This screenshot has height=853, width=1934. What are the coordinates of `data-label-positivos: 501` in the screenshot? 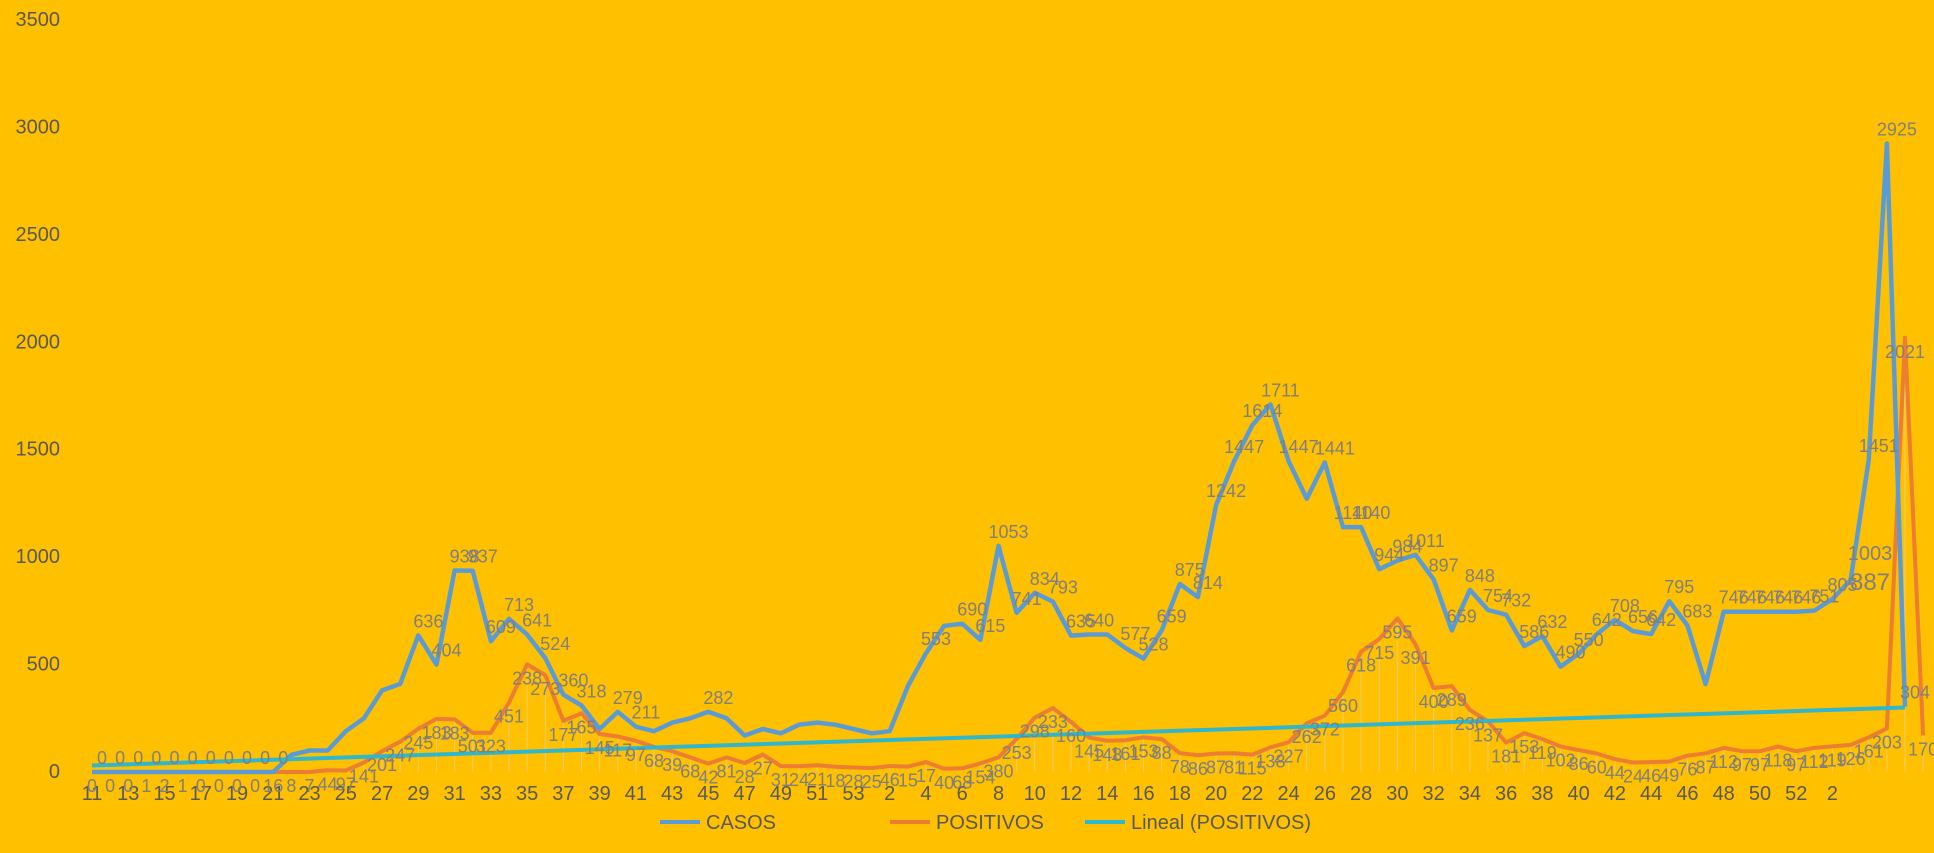 It's located at (473, 747).